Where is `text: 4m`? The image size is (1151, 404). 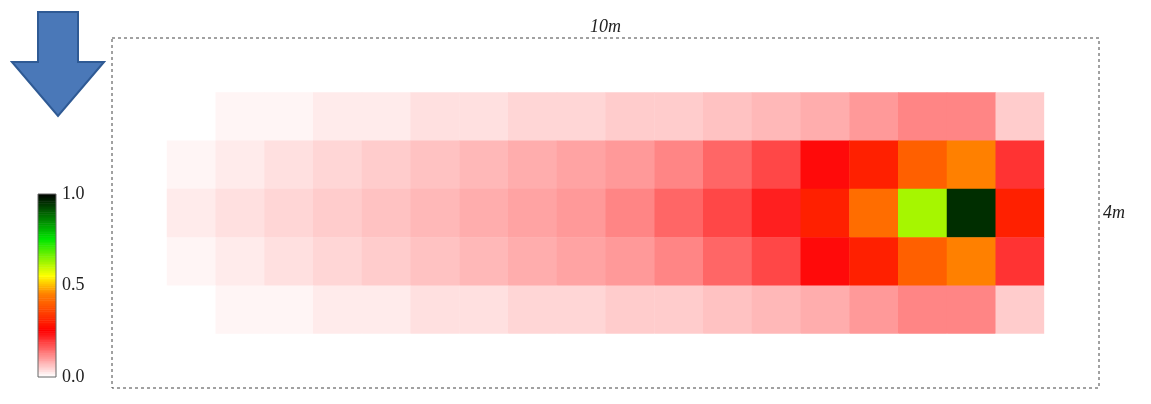 text: 4m is located at coordinates (1114, 211).